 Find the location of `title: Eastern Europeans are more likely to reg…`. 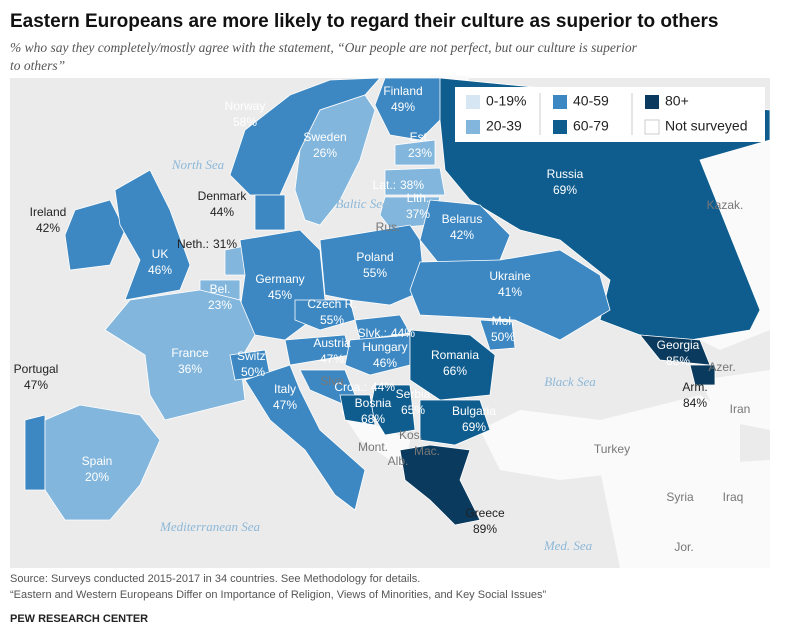

title: Eastern Europeans are more likely to reg… is located at coordinates (364, 21).